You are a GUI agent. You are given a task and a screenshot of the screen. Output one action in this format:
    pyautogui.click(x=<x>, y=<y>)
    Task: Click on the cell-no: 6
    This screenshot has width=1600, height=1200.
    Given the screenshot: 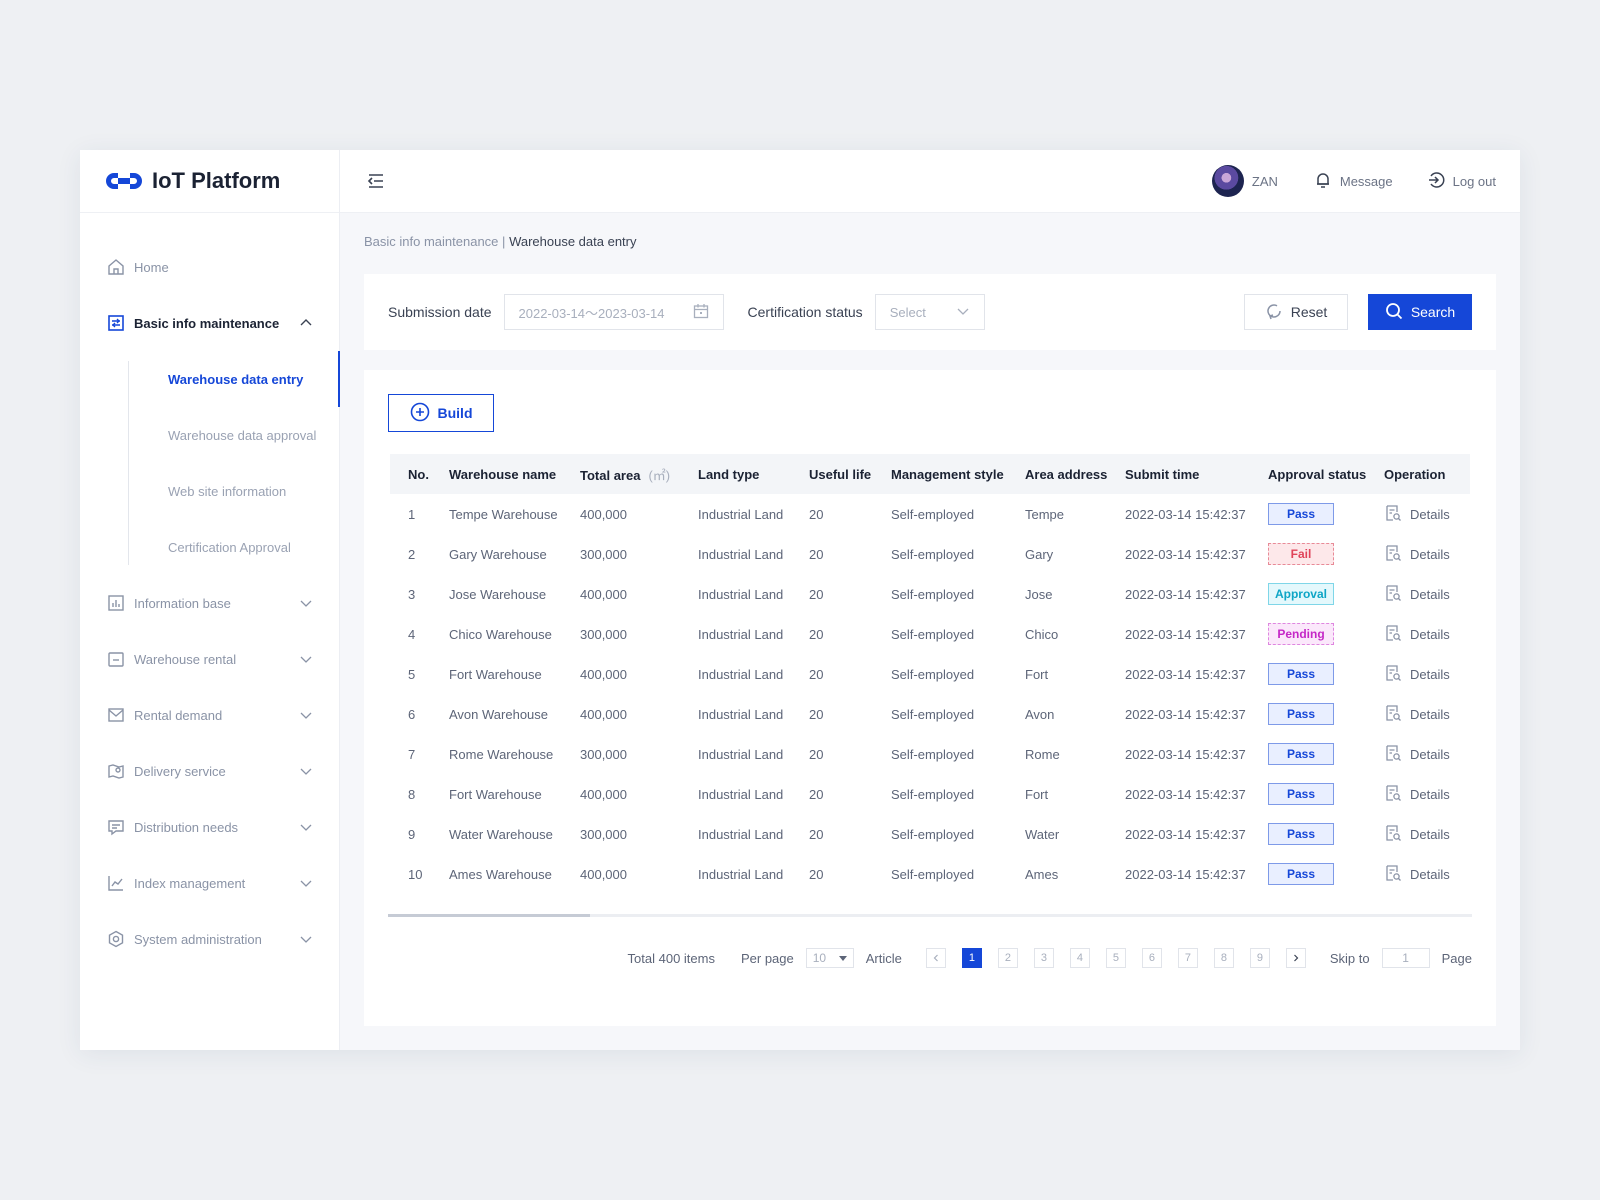 What is the action you would take?
    pyautogui.click(x=412, y=714)
    